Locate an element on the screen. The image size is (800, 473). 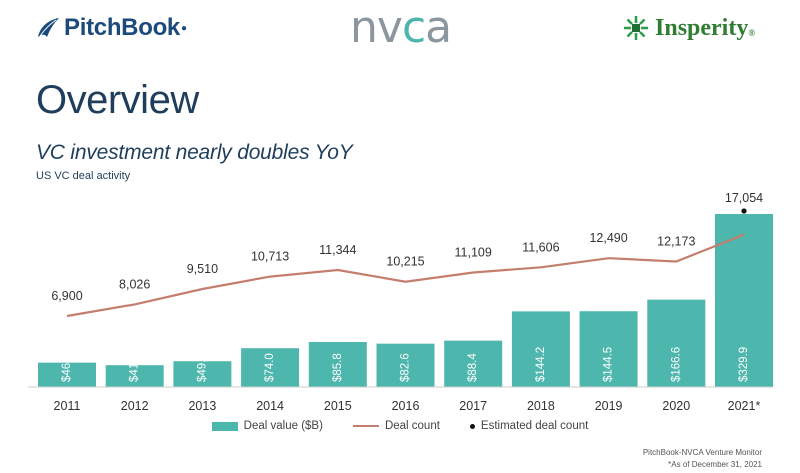
legend-label-deal-value: Deal value ($B) is located at coordinates (283, 426).